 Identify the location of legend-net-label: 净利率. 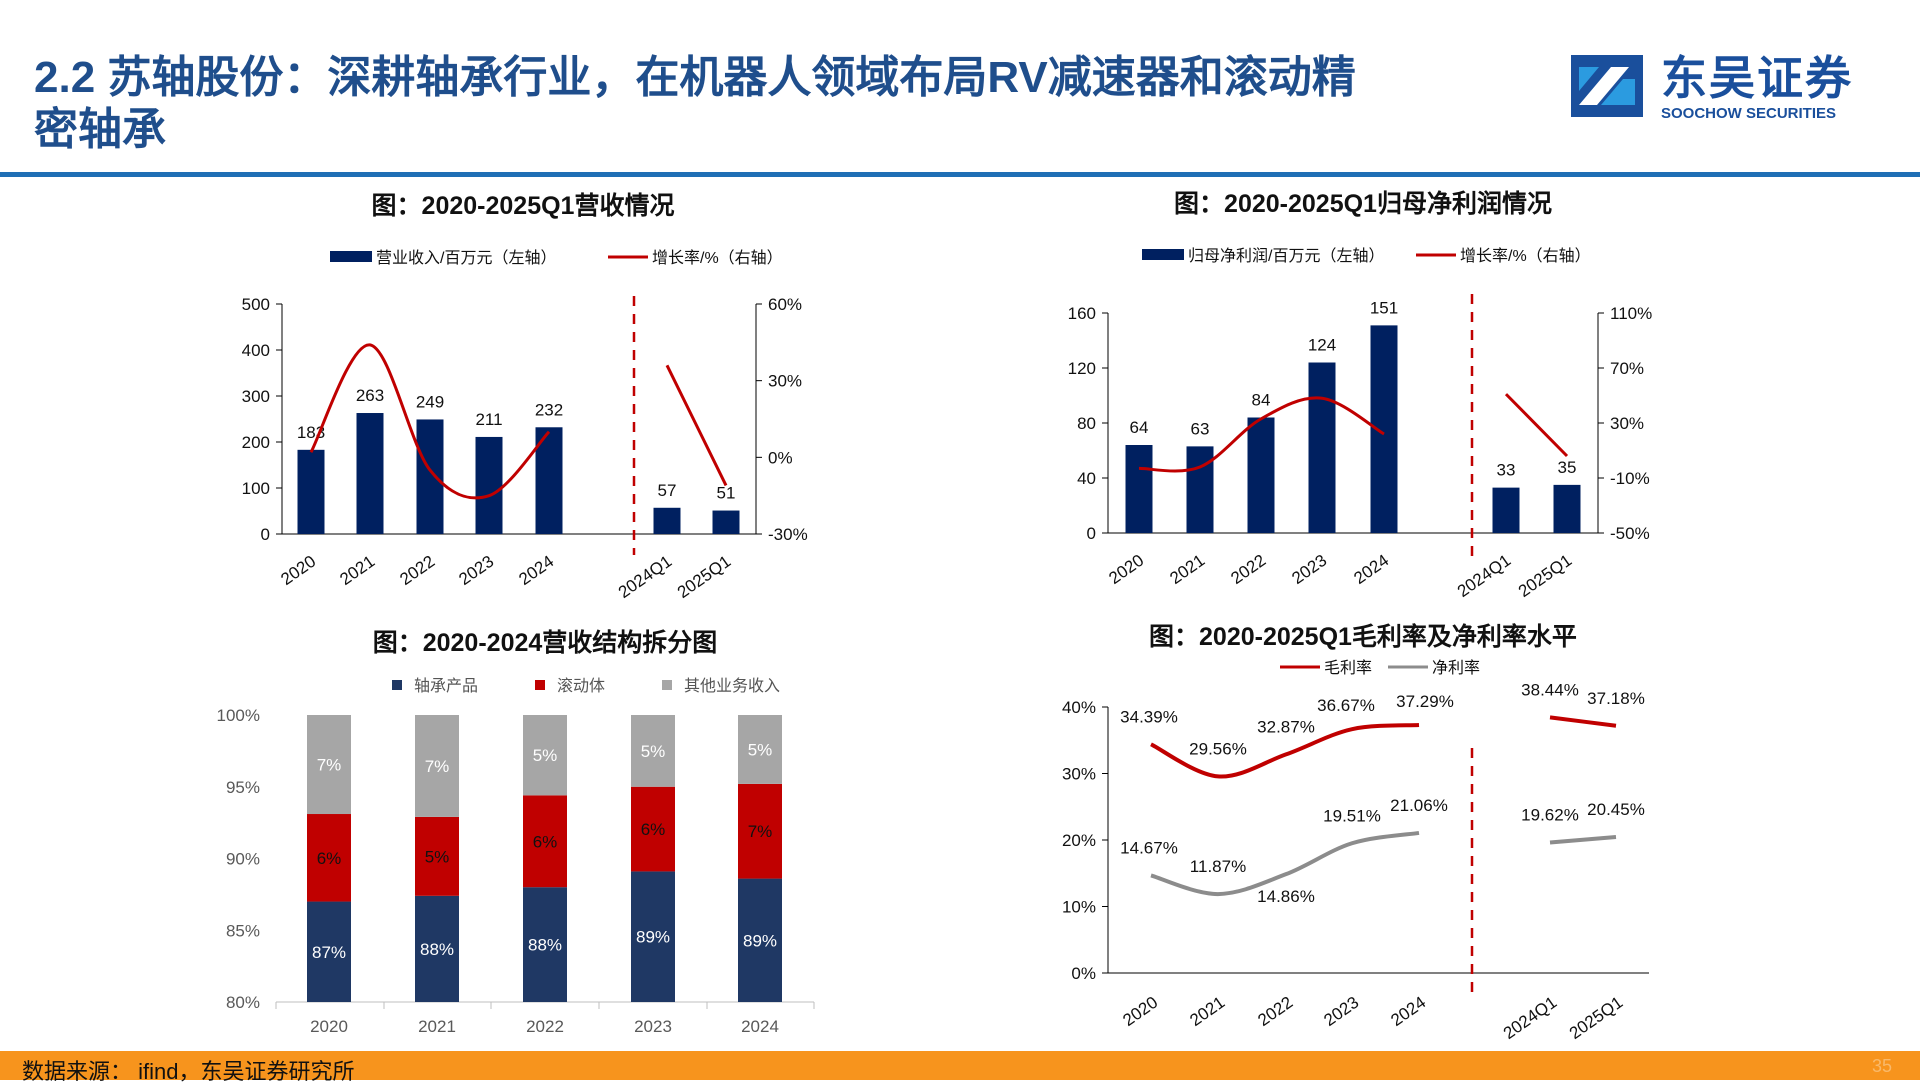
(1456, 668).